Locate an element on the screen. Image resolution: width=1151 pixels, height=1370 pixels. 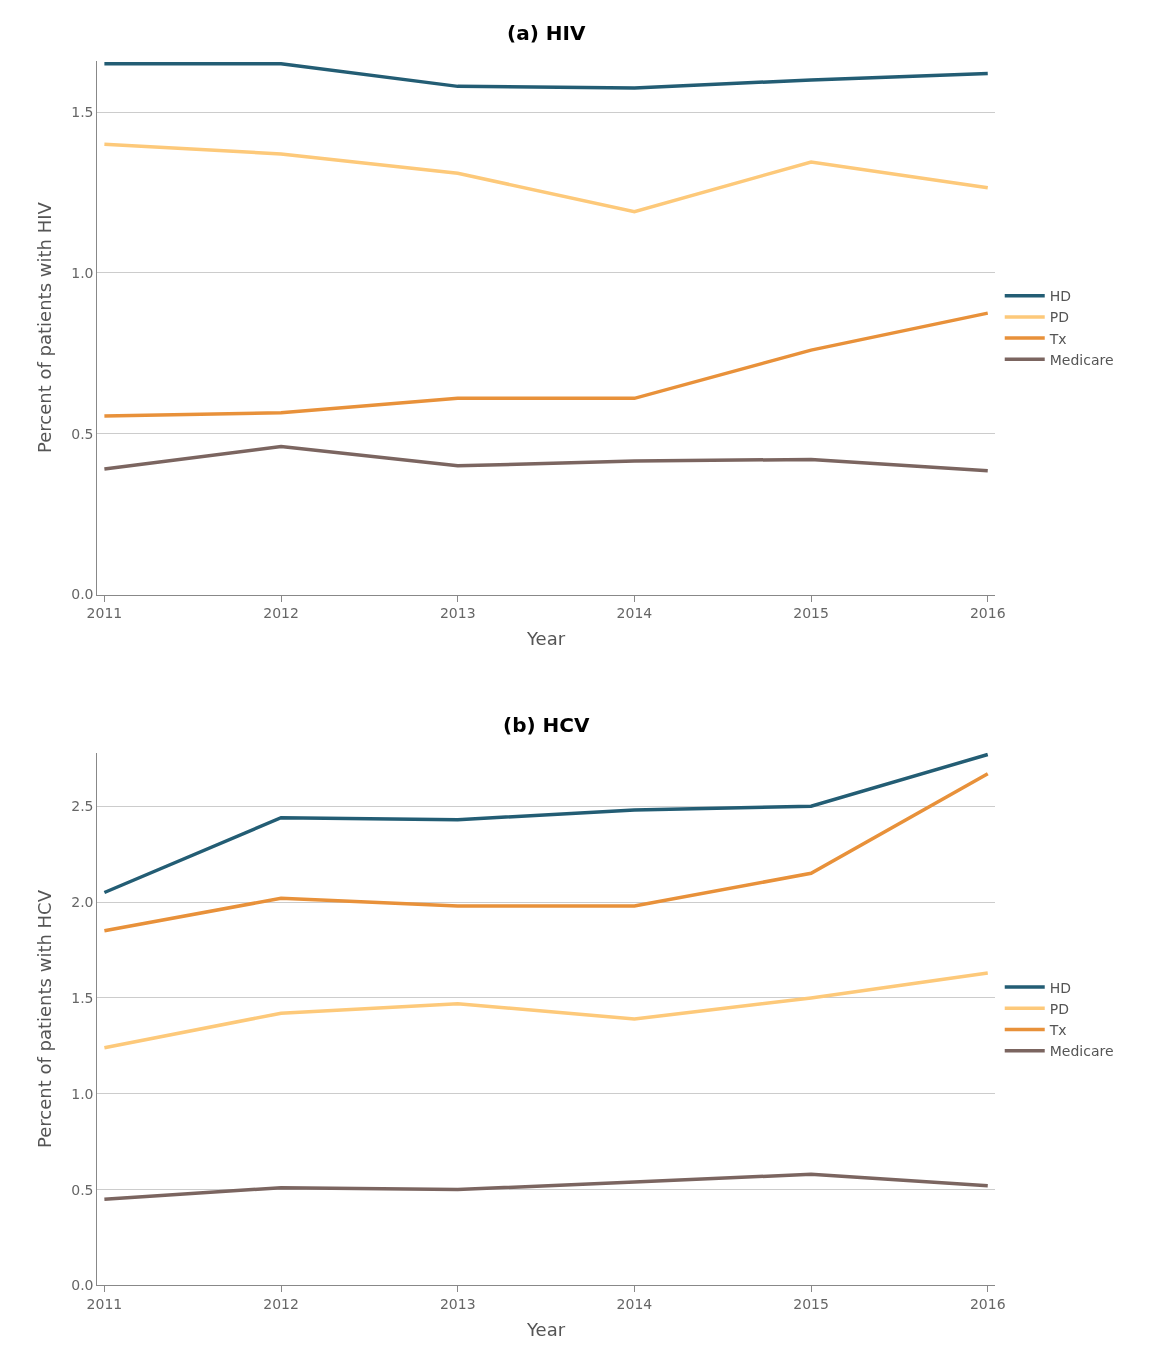
y-tick-label: 2.0 is located at coordinates (82, 901).